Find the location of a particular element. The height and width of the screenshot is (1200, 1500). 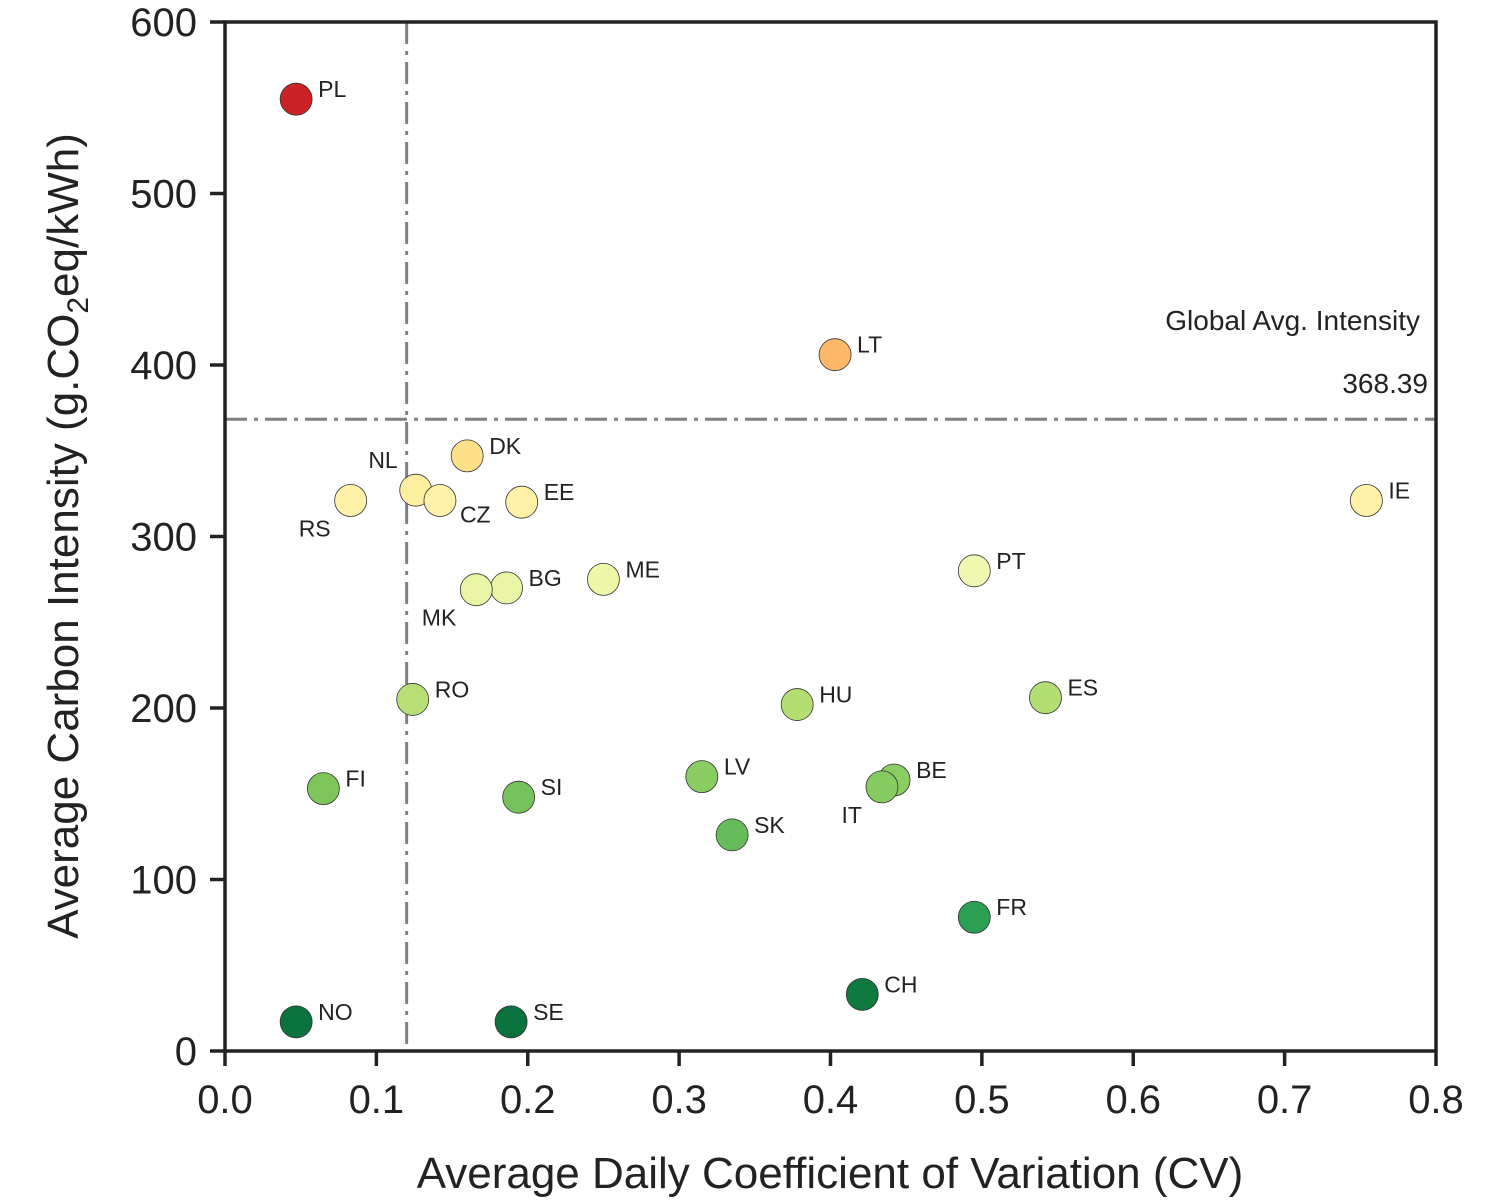

point-label-si: SI is located at coordinates (552, 787).